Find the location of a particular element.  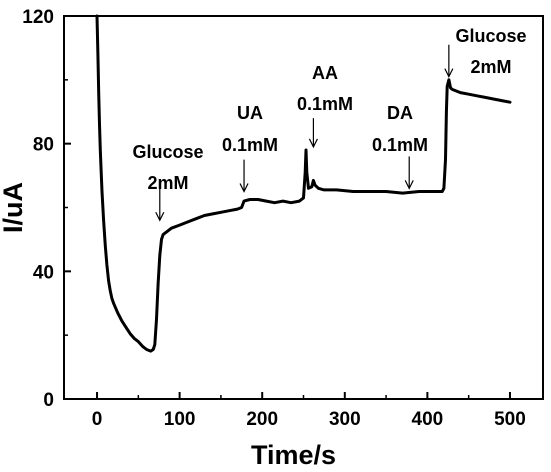

x-tick-label: 100 is located at coordinates (180, 419).